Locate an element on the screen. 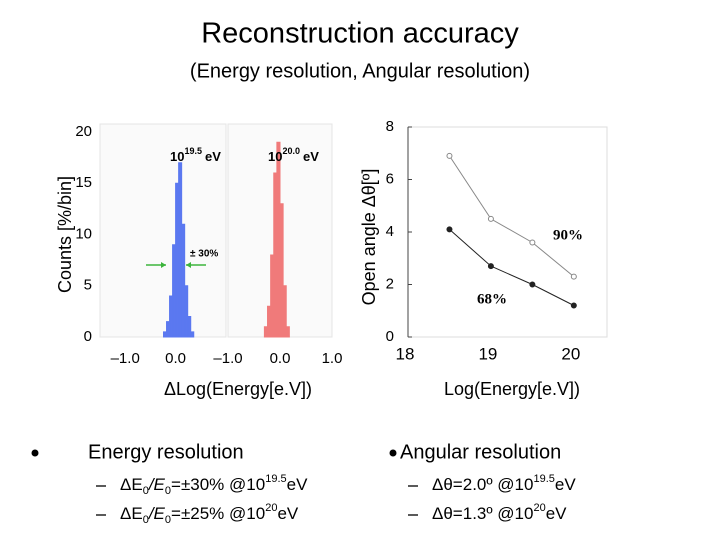 The height and width of the screenshot is (540, 720). x-axis-label: Log(Energy[e.V]) is located at coordinates (512, 389).